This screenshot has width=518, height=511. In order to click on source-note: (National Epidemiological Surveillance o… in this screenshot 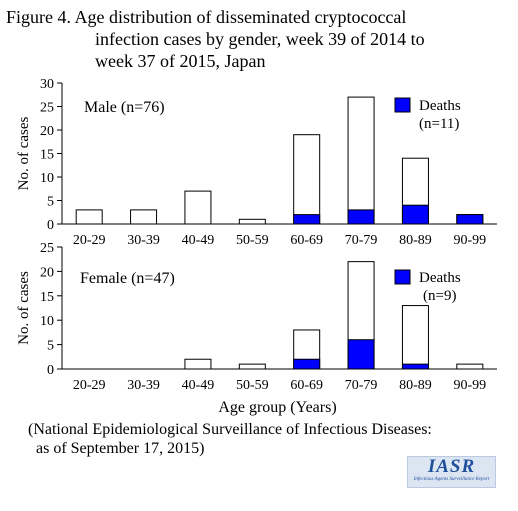, I will do `click(230, 439)`.